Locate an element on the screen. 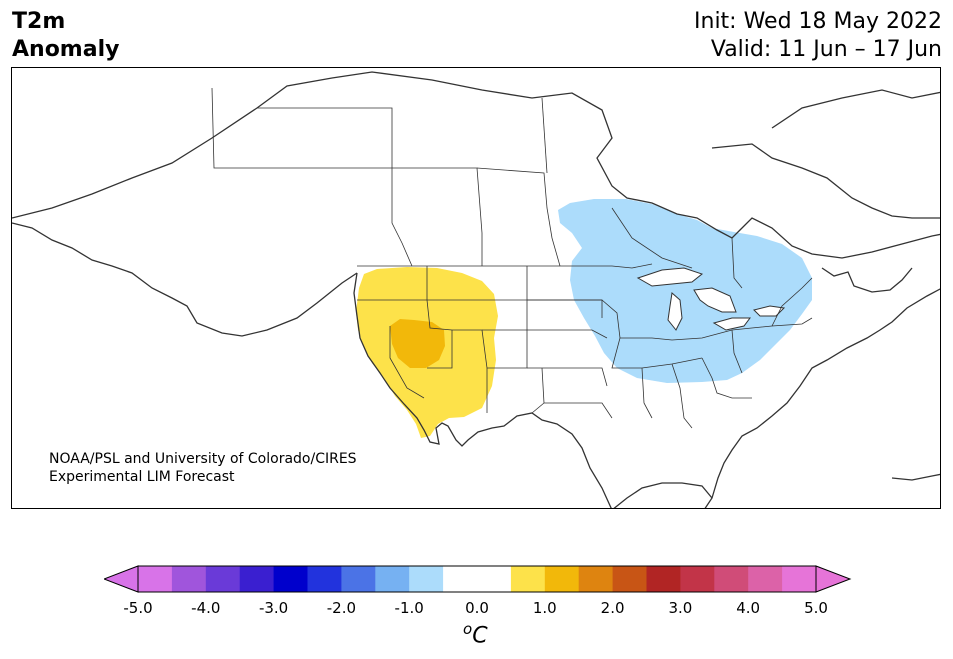 This screenshot has height=659, width=953. anomaly-region-great-basin-warm is located at coordinates (417, 343).